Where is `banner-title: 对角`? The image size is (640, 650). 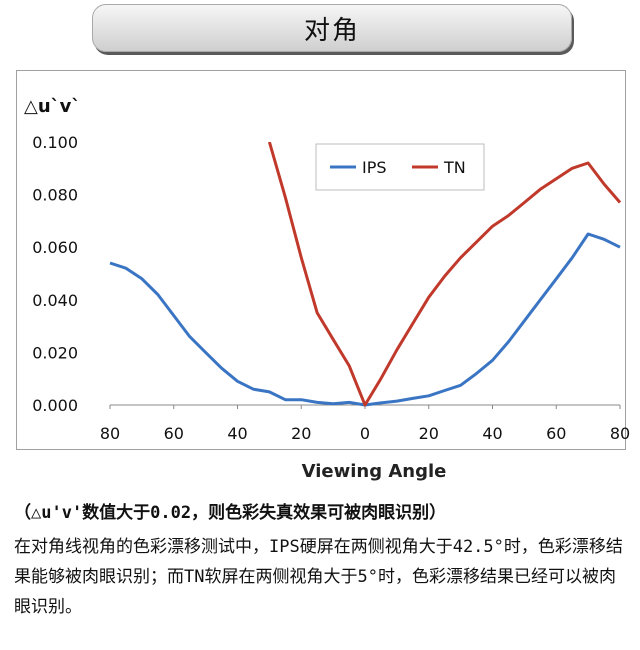 banner-title: 对角 is located at coordinates (331, 30).